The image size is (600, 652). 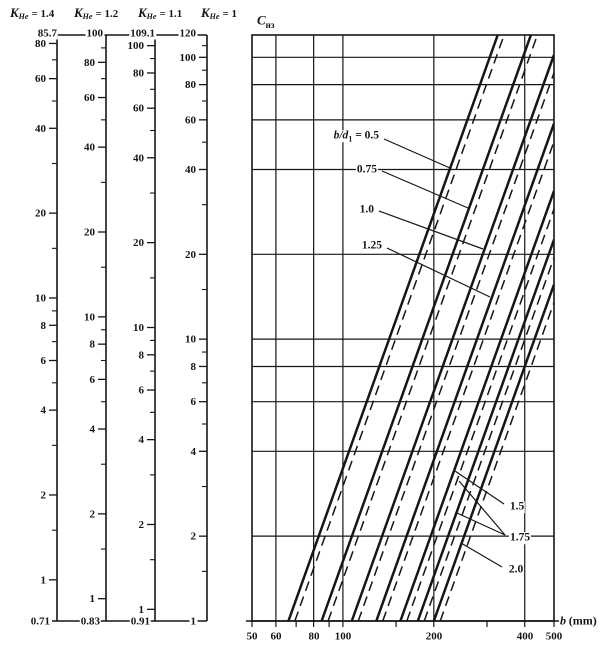 I want to click on curve-label-1.5: 1.5, so click(x=517, y=506).